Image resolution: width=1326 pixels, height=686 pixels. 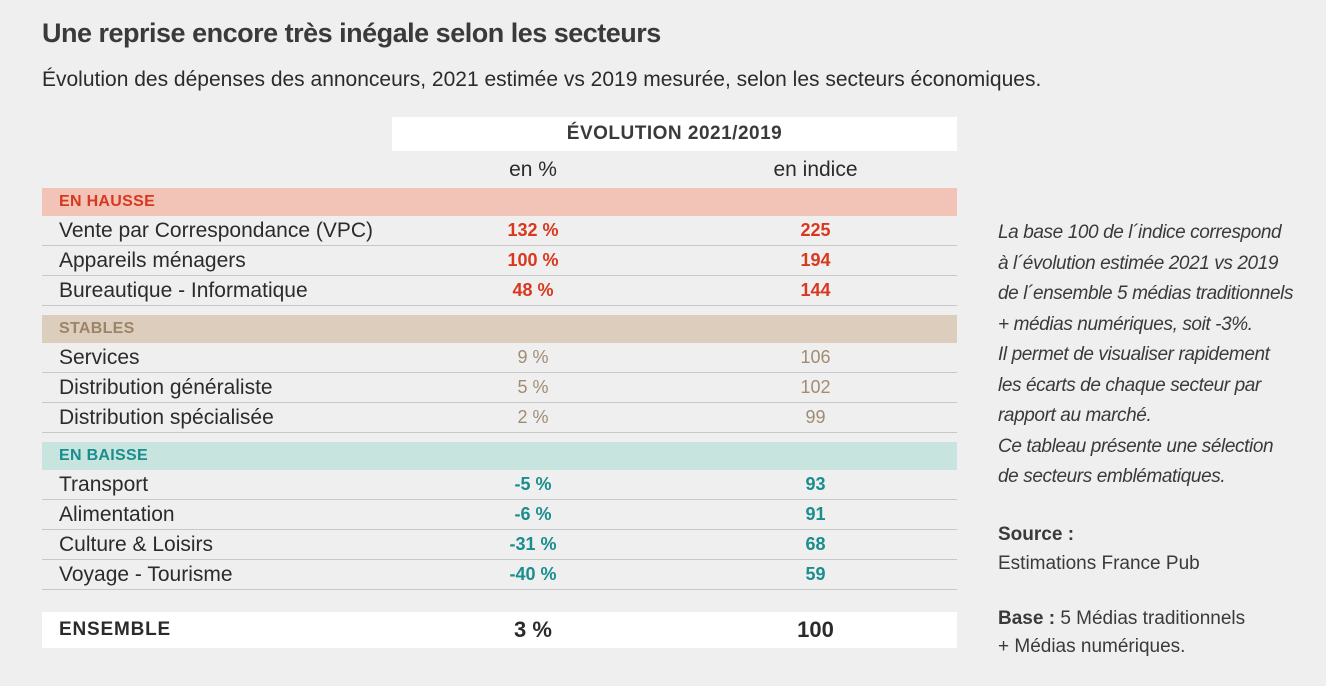 What do you see at coordinates (216, 230) in the screenshot?
I see `row-label: Vente par Correspondance (VPC)` at bounding box center [216, 230].